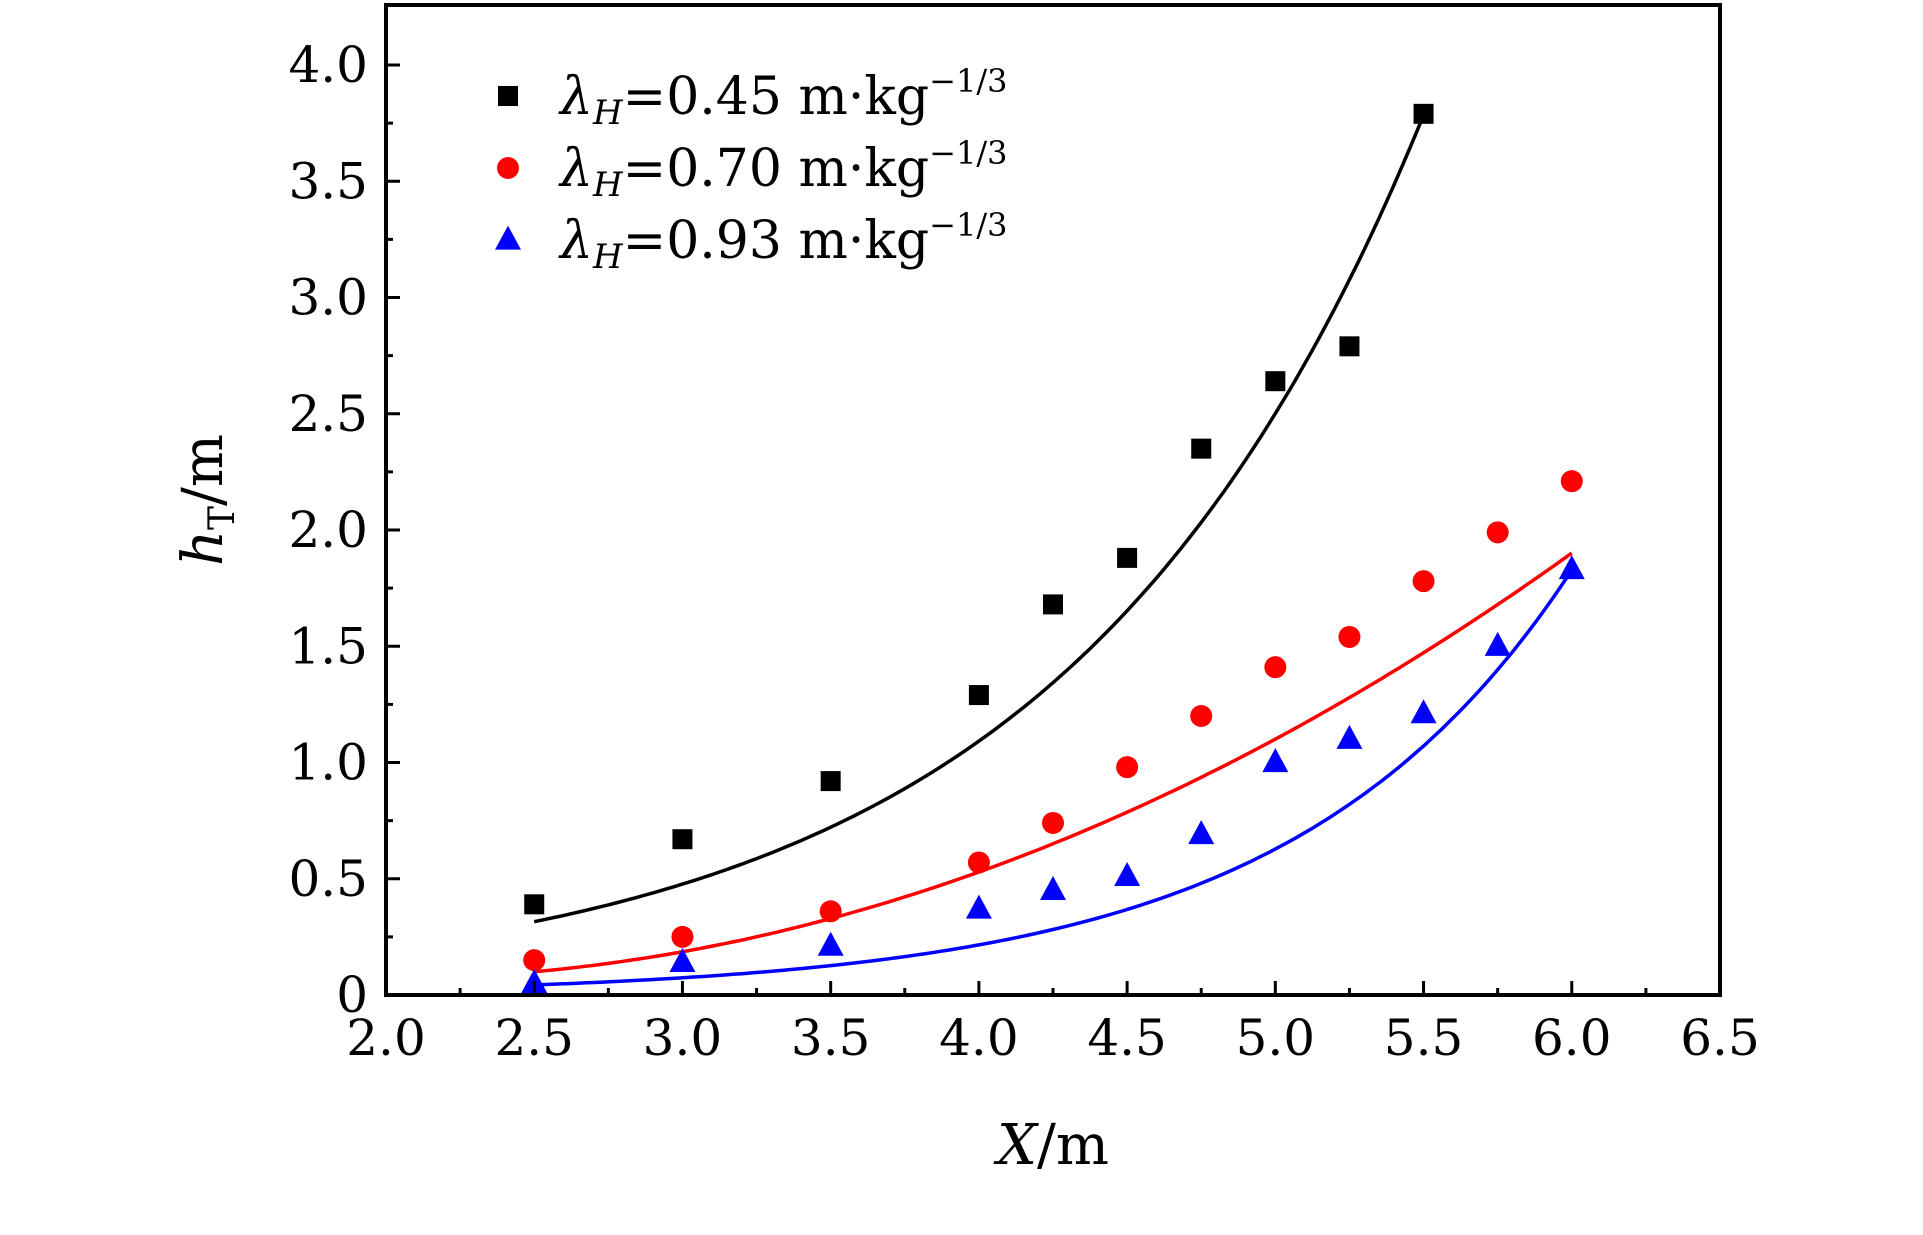  What do you see at coordinates (386, 1038) in the screenshot?
I see `x-tick-label: 2.0` at bounding box center [386, 1038].